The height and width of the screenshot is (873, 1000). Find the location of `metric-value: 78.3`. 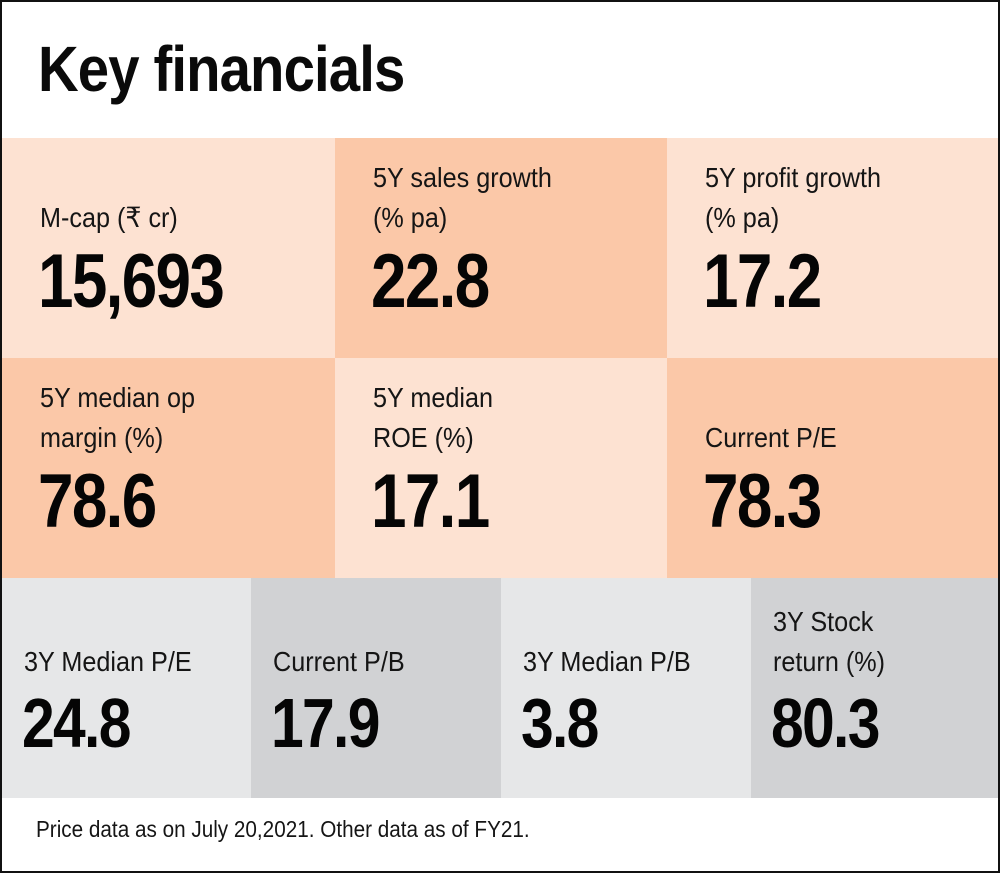

metric-value: 78.3 is located at coordinates (762, 501).